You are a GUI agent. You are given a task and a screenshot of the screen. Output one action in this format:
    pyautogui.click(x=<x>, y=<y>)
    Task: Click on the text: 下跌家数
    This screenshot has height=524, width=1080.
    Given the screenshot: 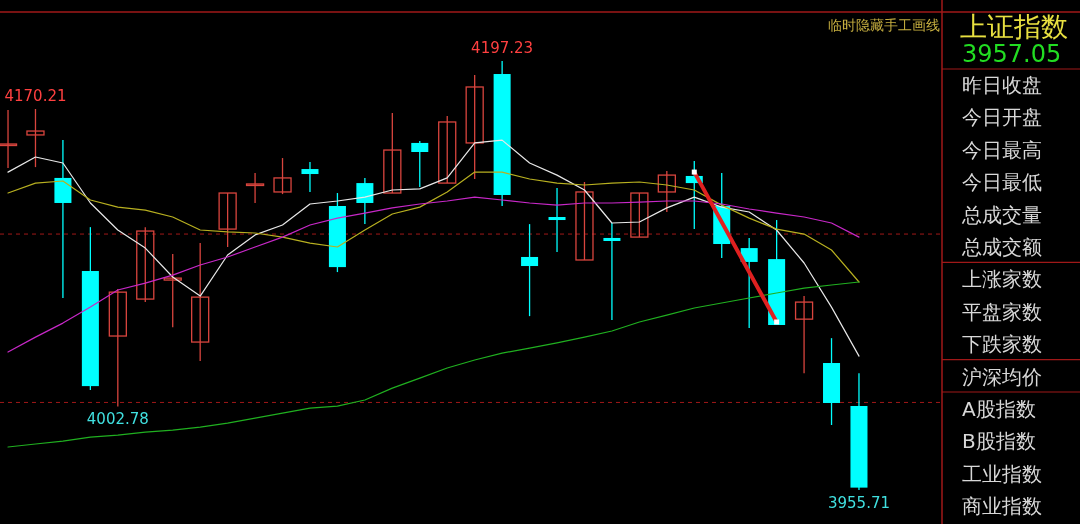 What is the action you would take?
    pyautogui.click(x=1002, y=344)
    